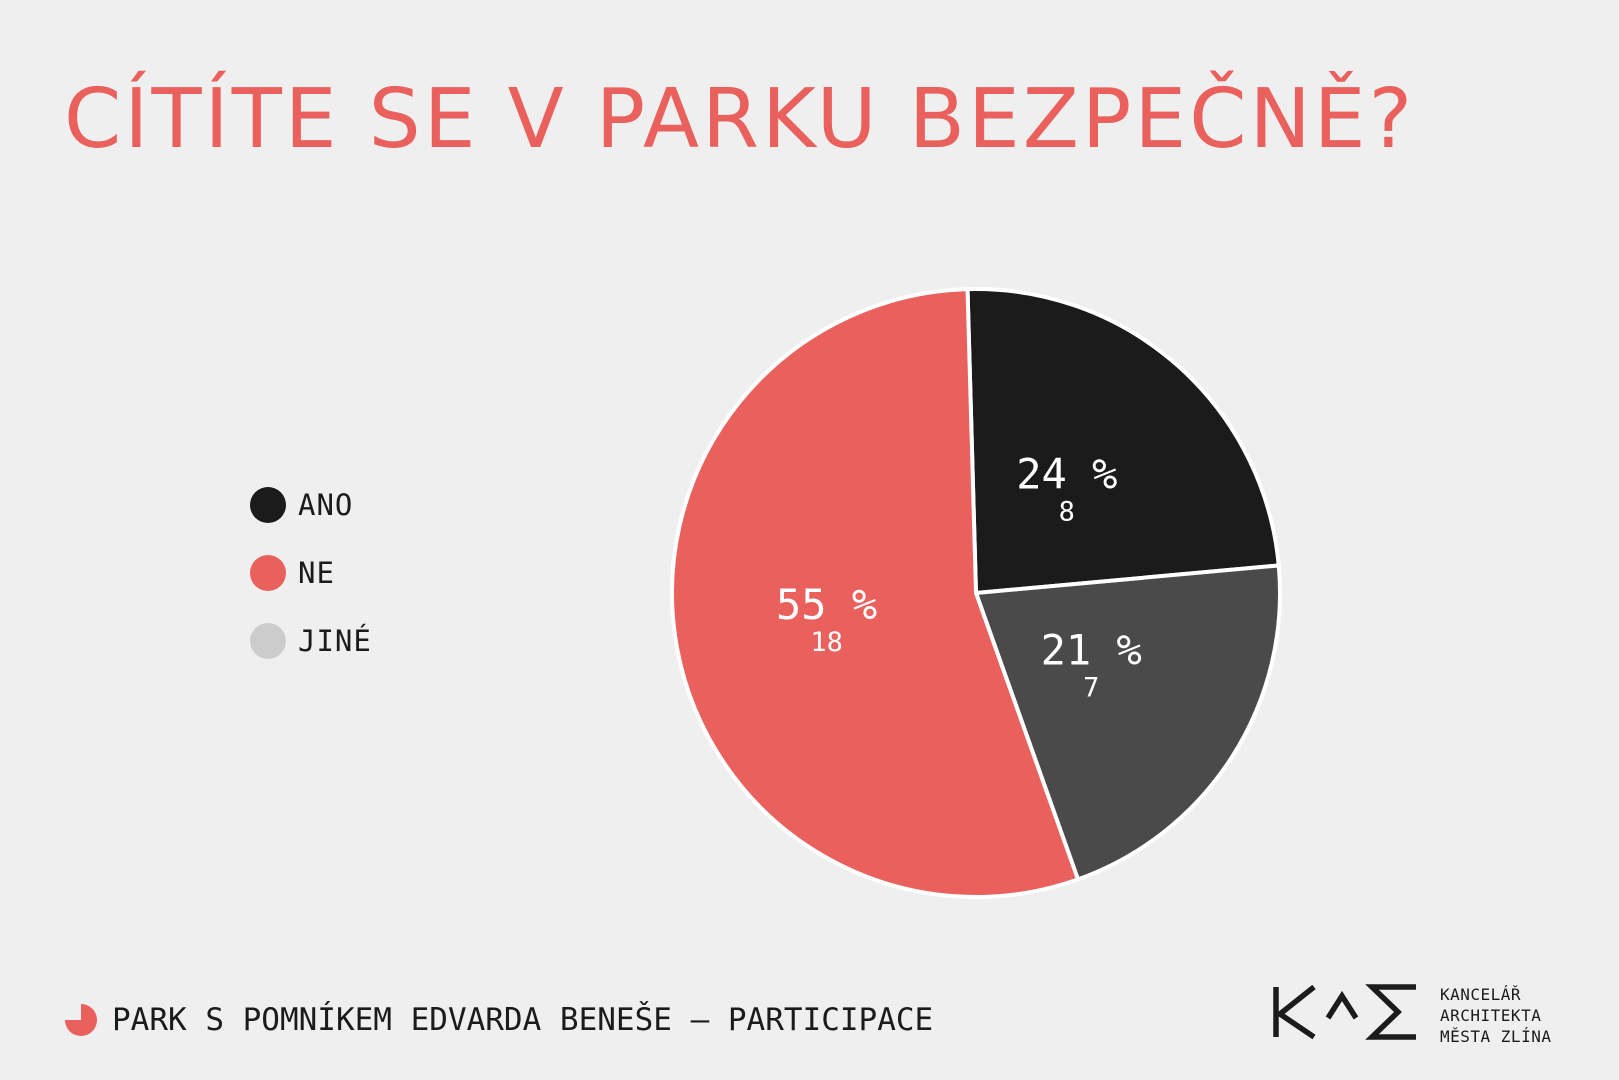  Describe the element at coordinates (826, 604) in the screenshot. I see `pie-label-percent-ne: 55 %` at that location.